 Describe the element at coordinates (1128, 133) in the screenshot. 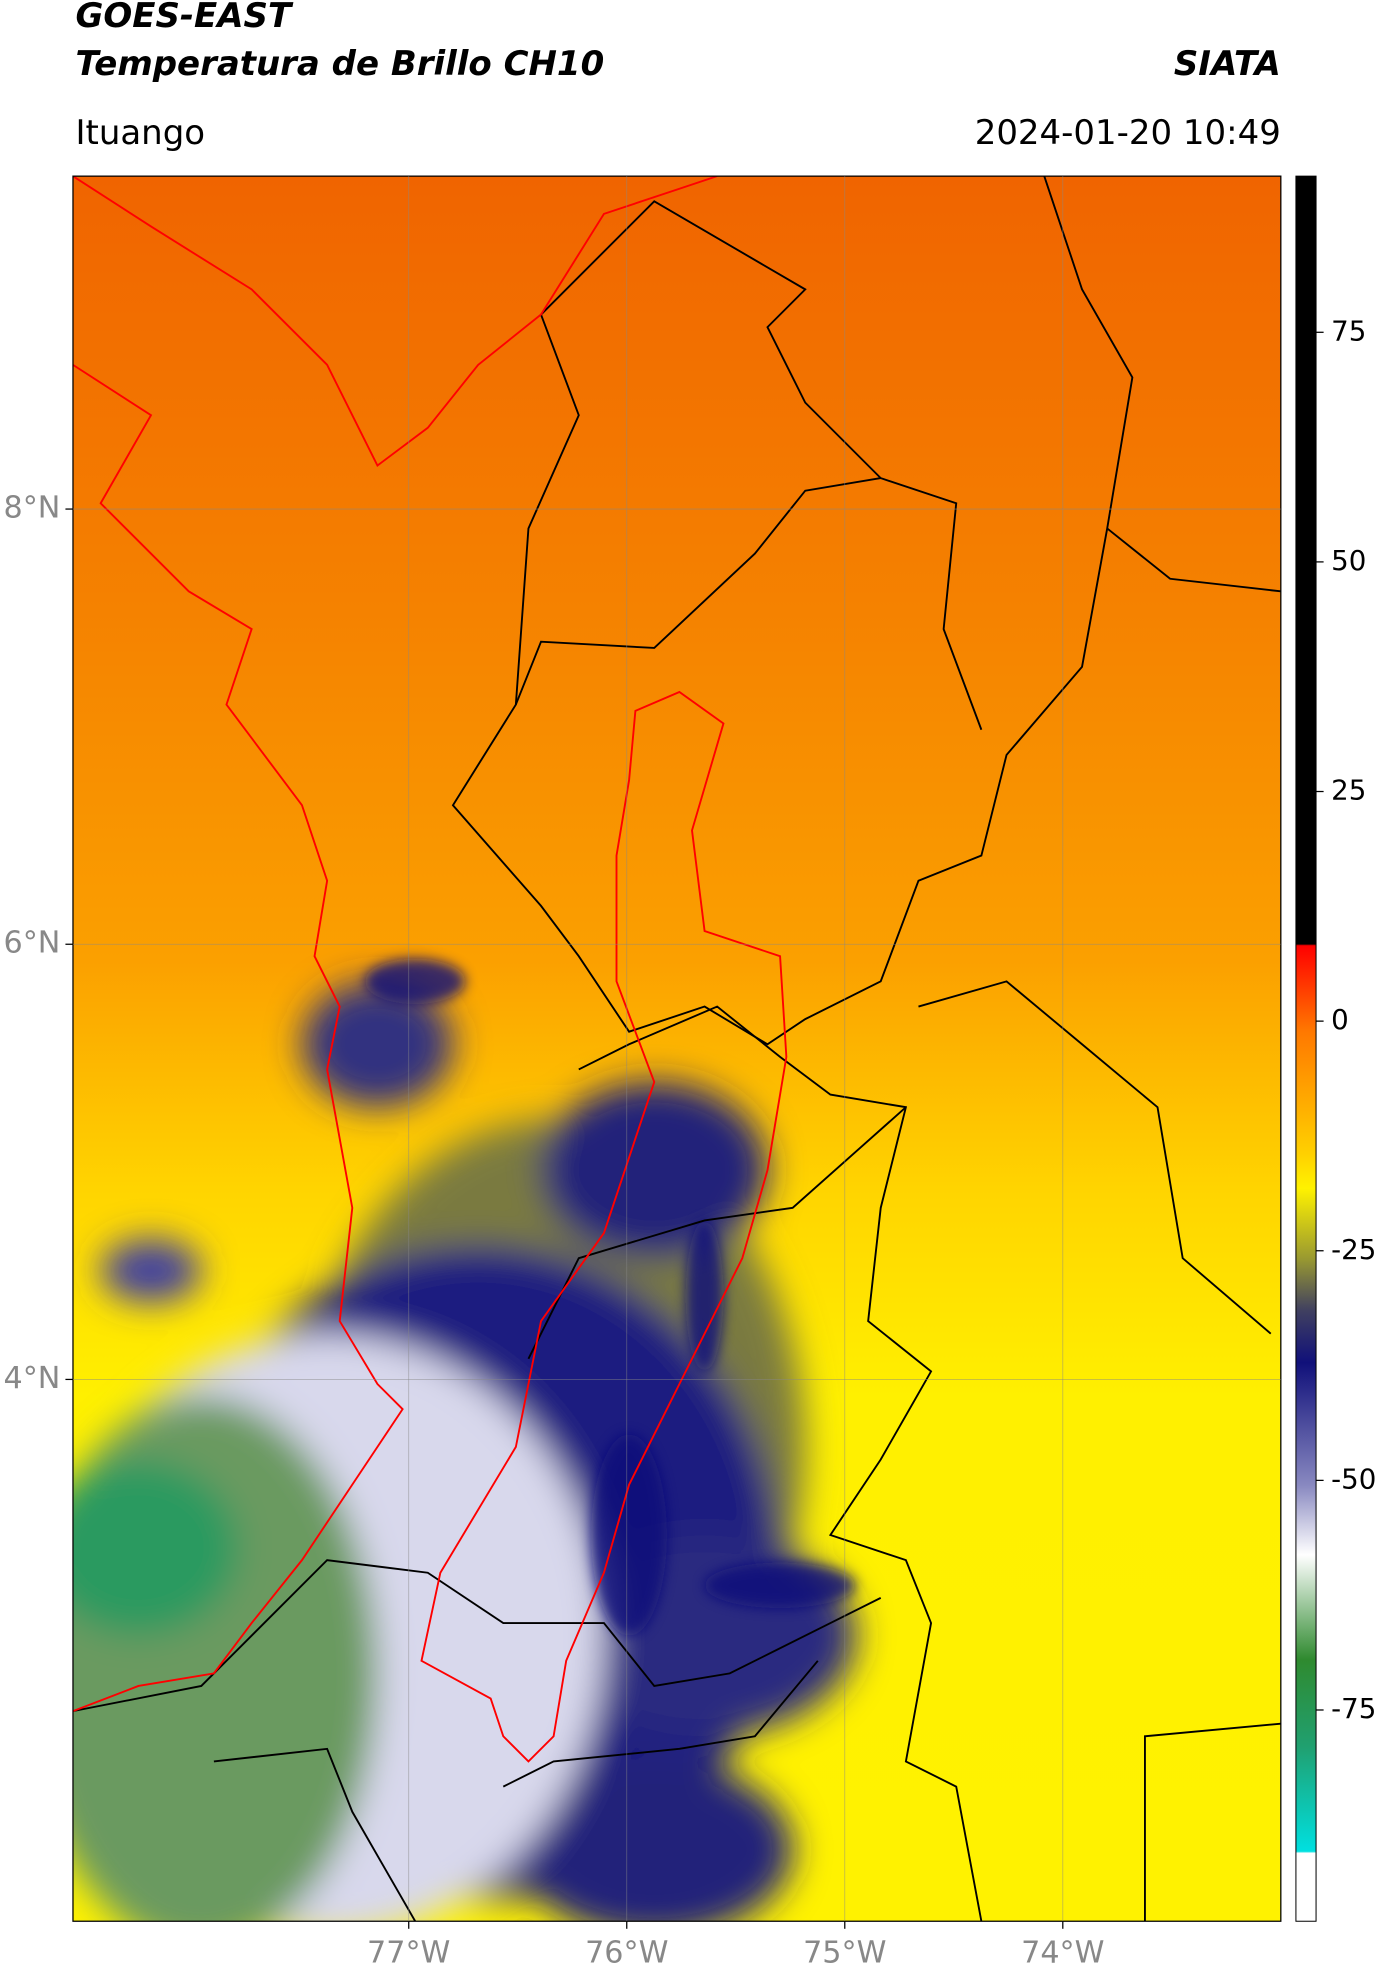

I see `datetime: 2024-01-20 10:49` at that location.